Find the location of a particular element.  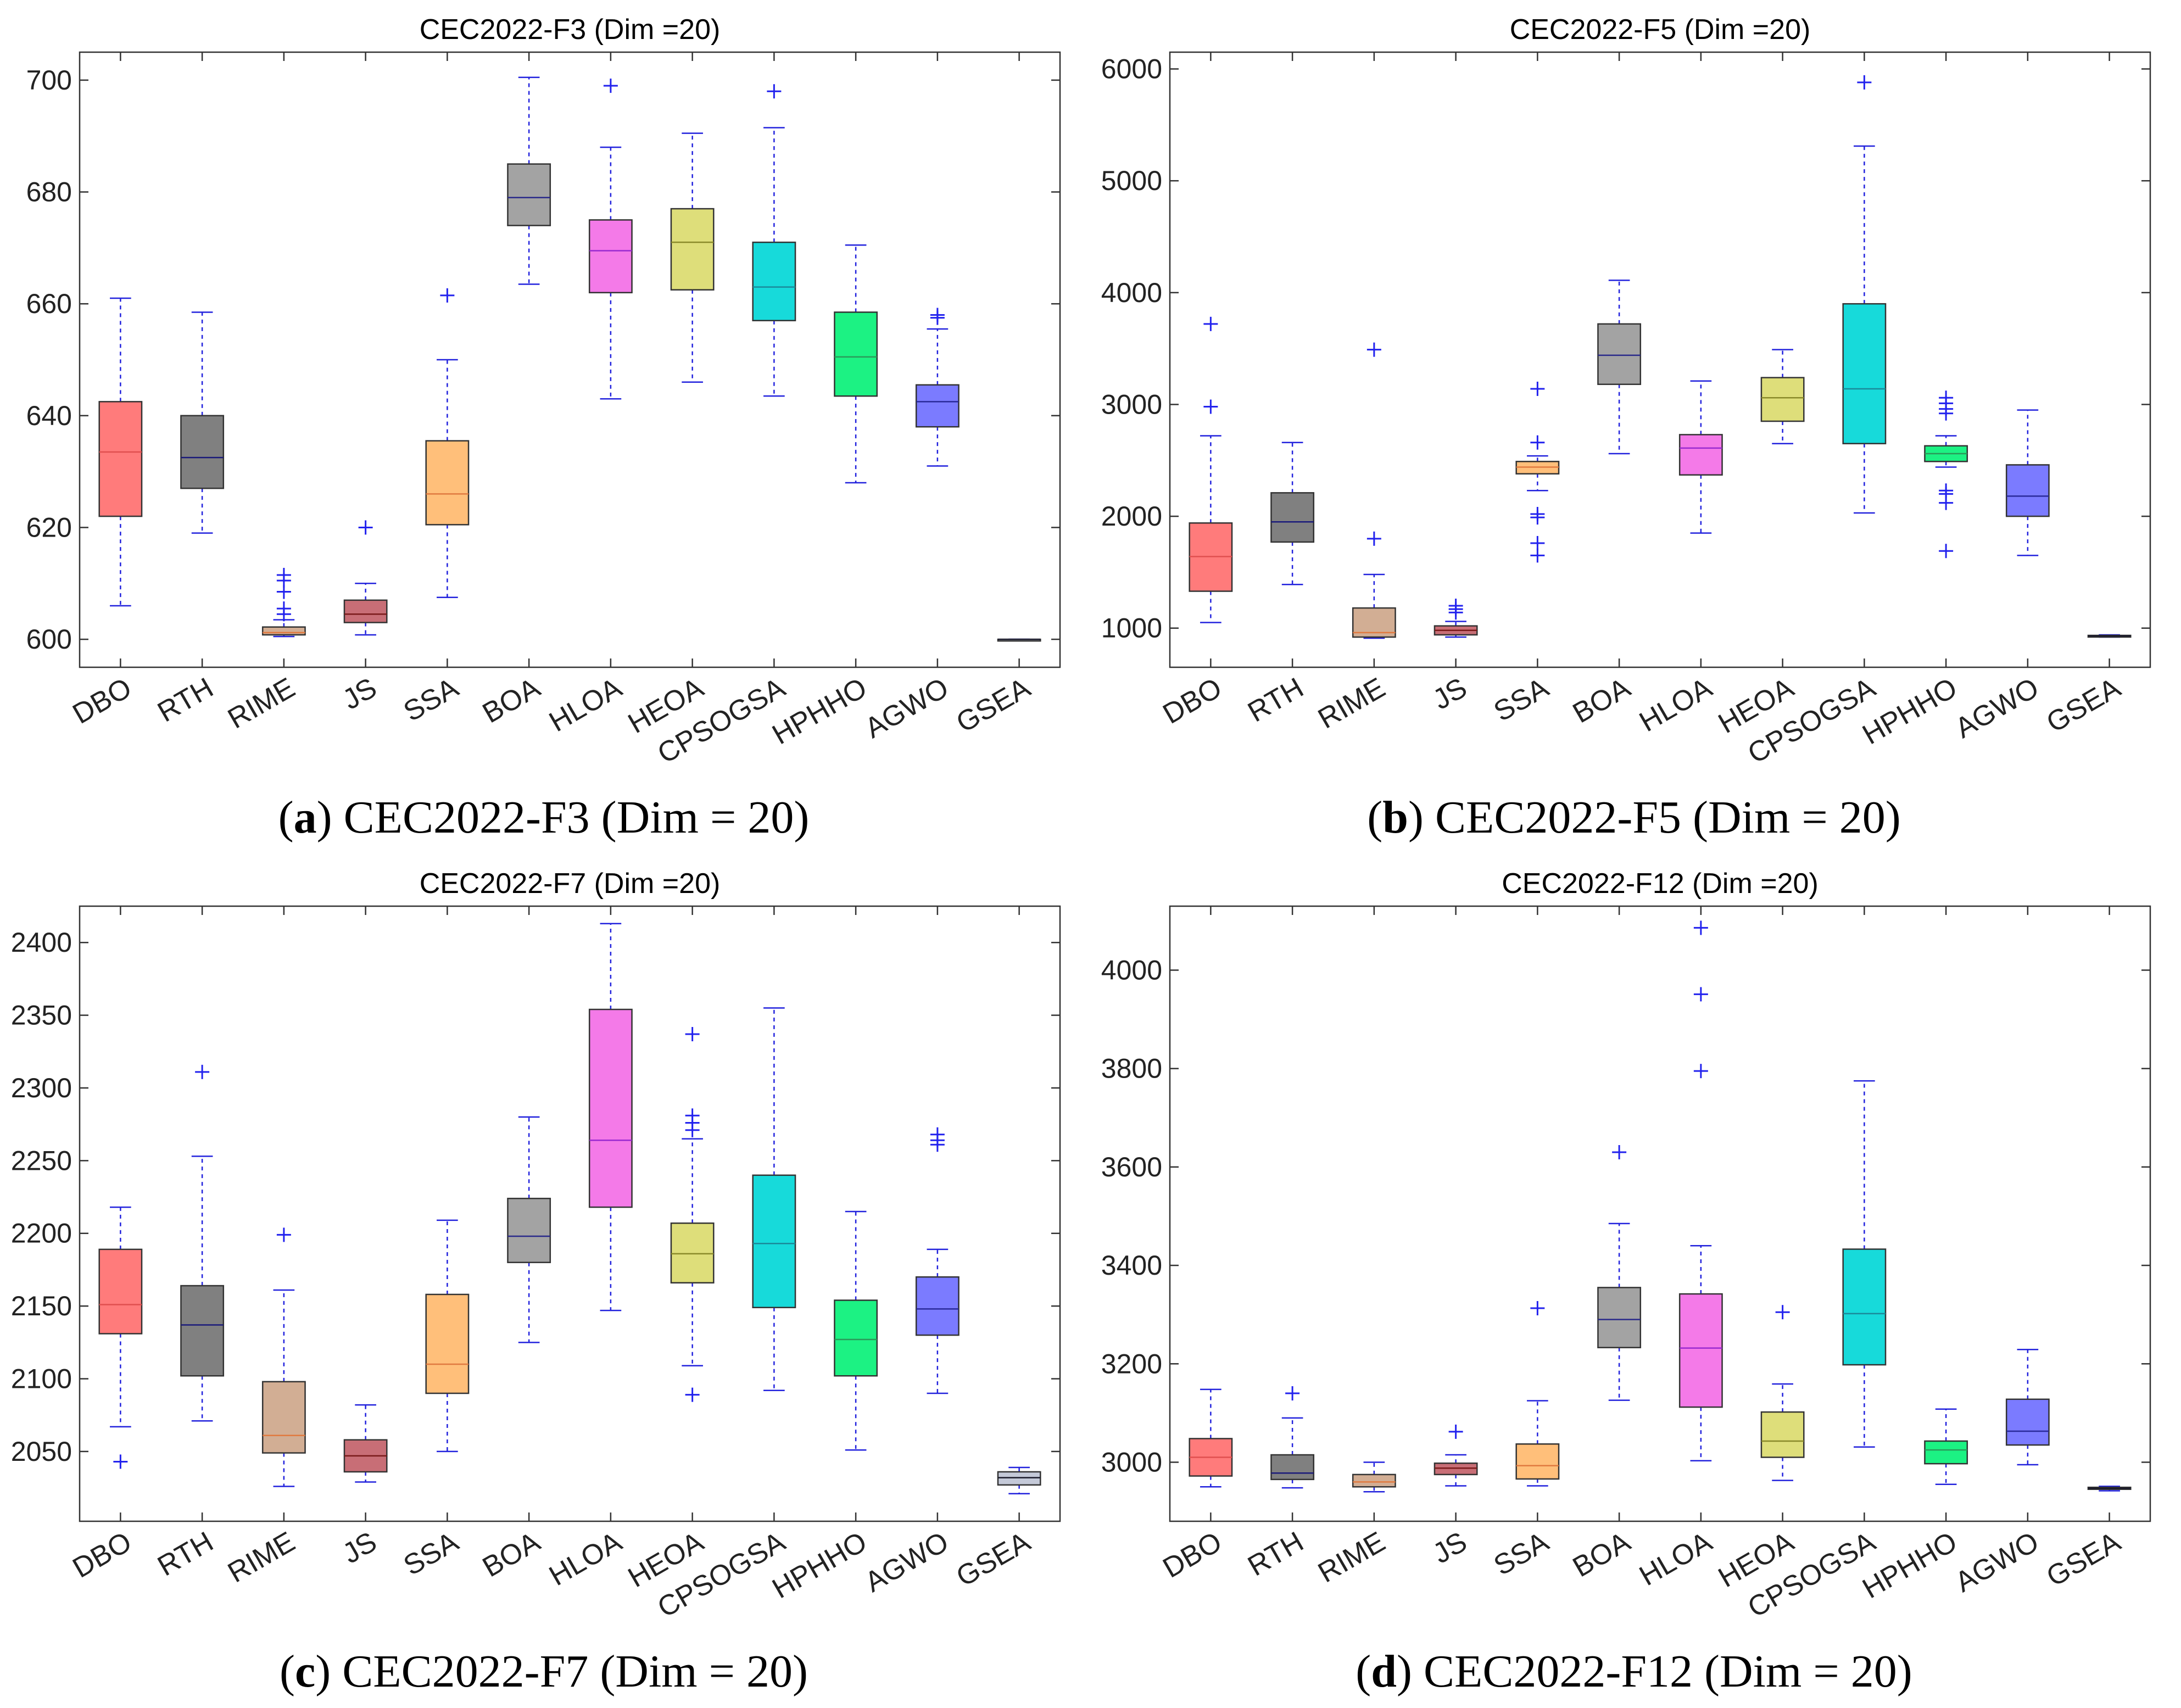

y-tick-label: 600 is located at coordinates (49, 639).